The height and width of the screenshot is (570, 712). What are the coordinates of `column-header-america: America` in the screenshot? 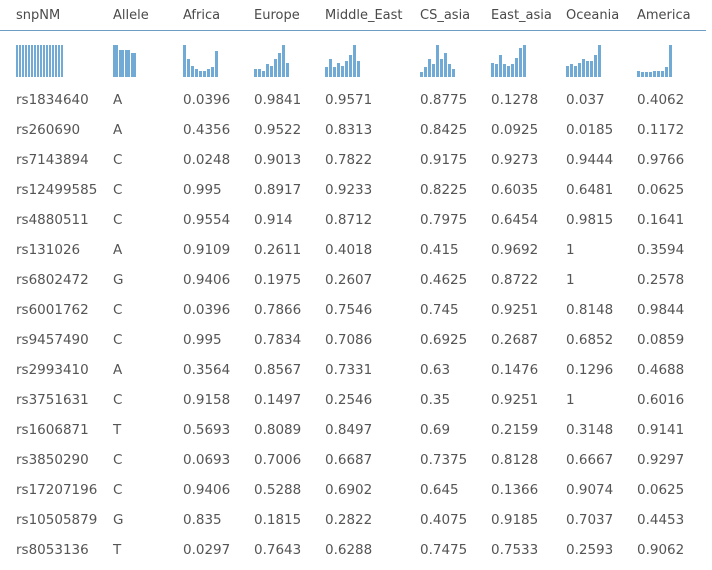 It's located at (663, 15).